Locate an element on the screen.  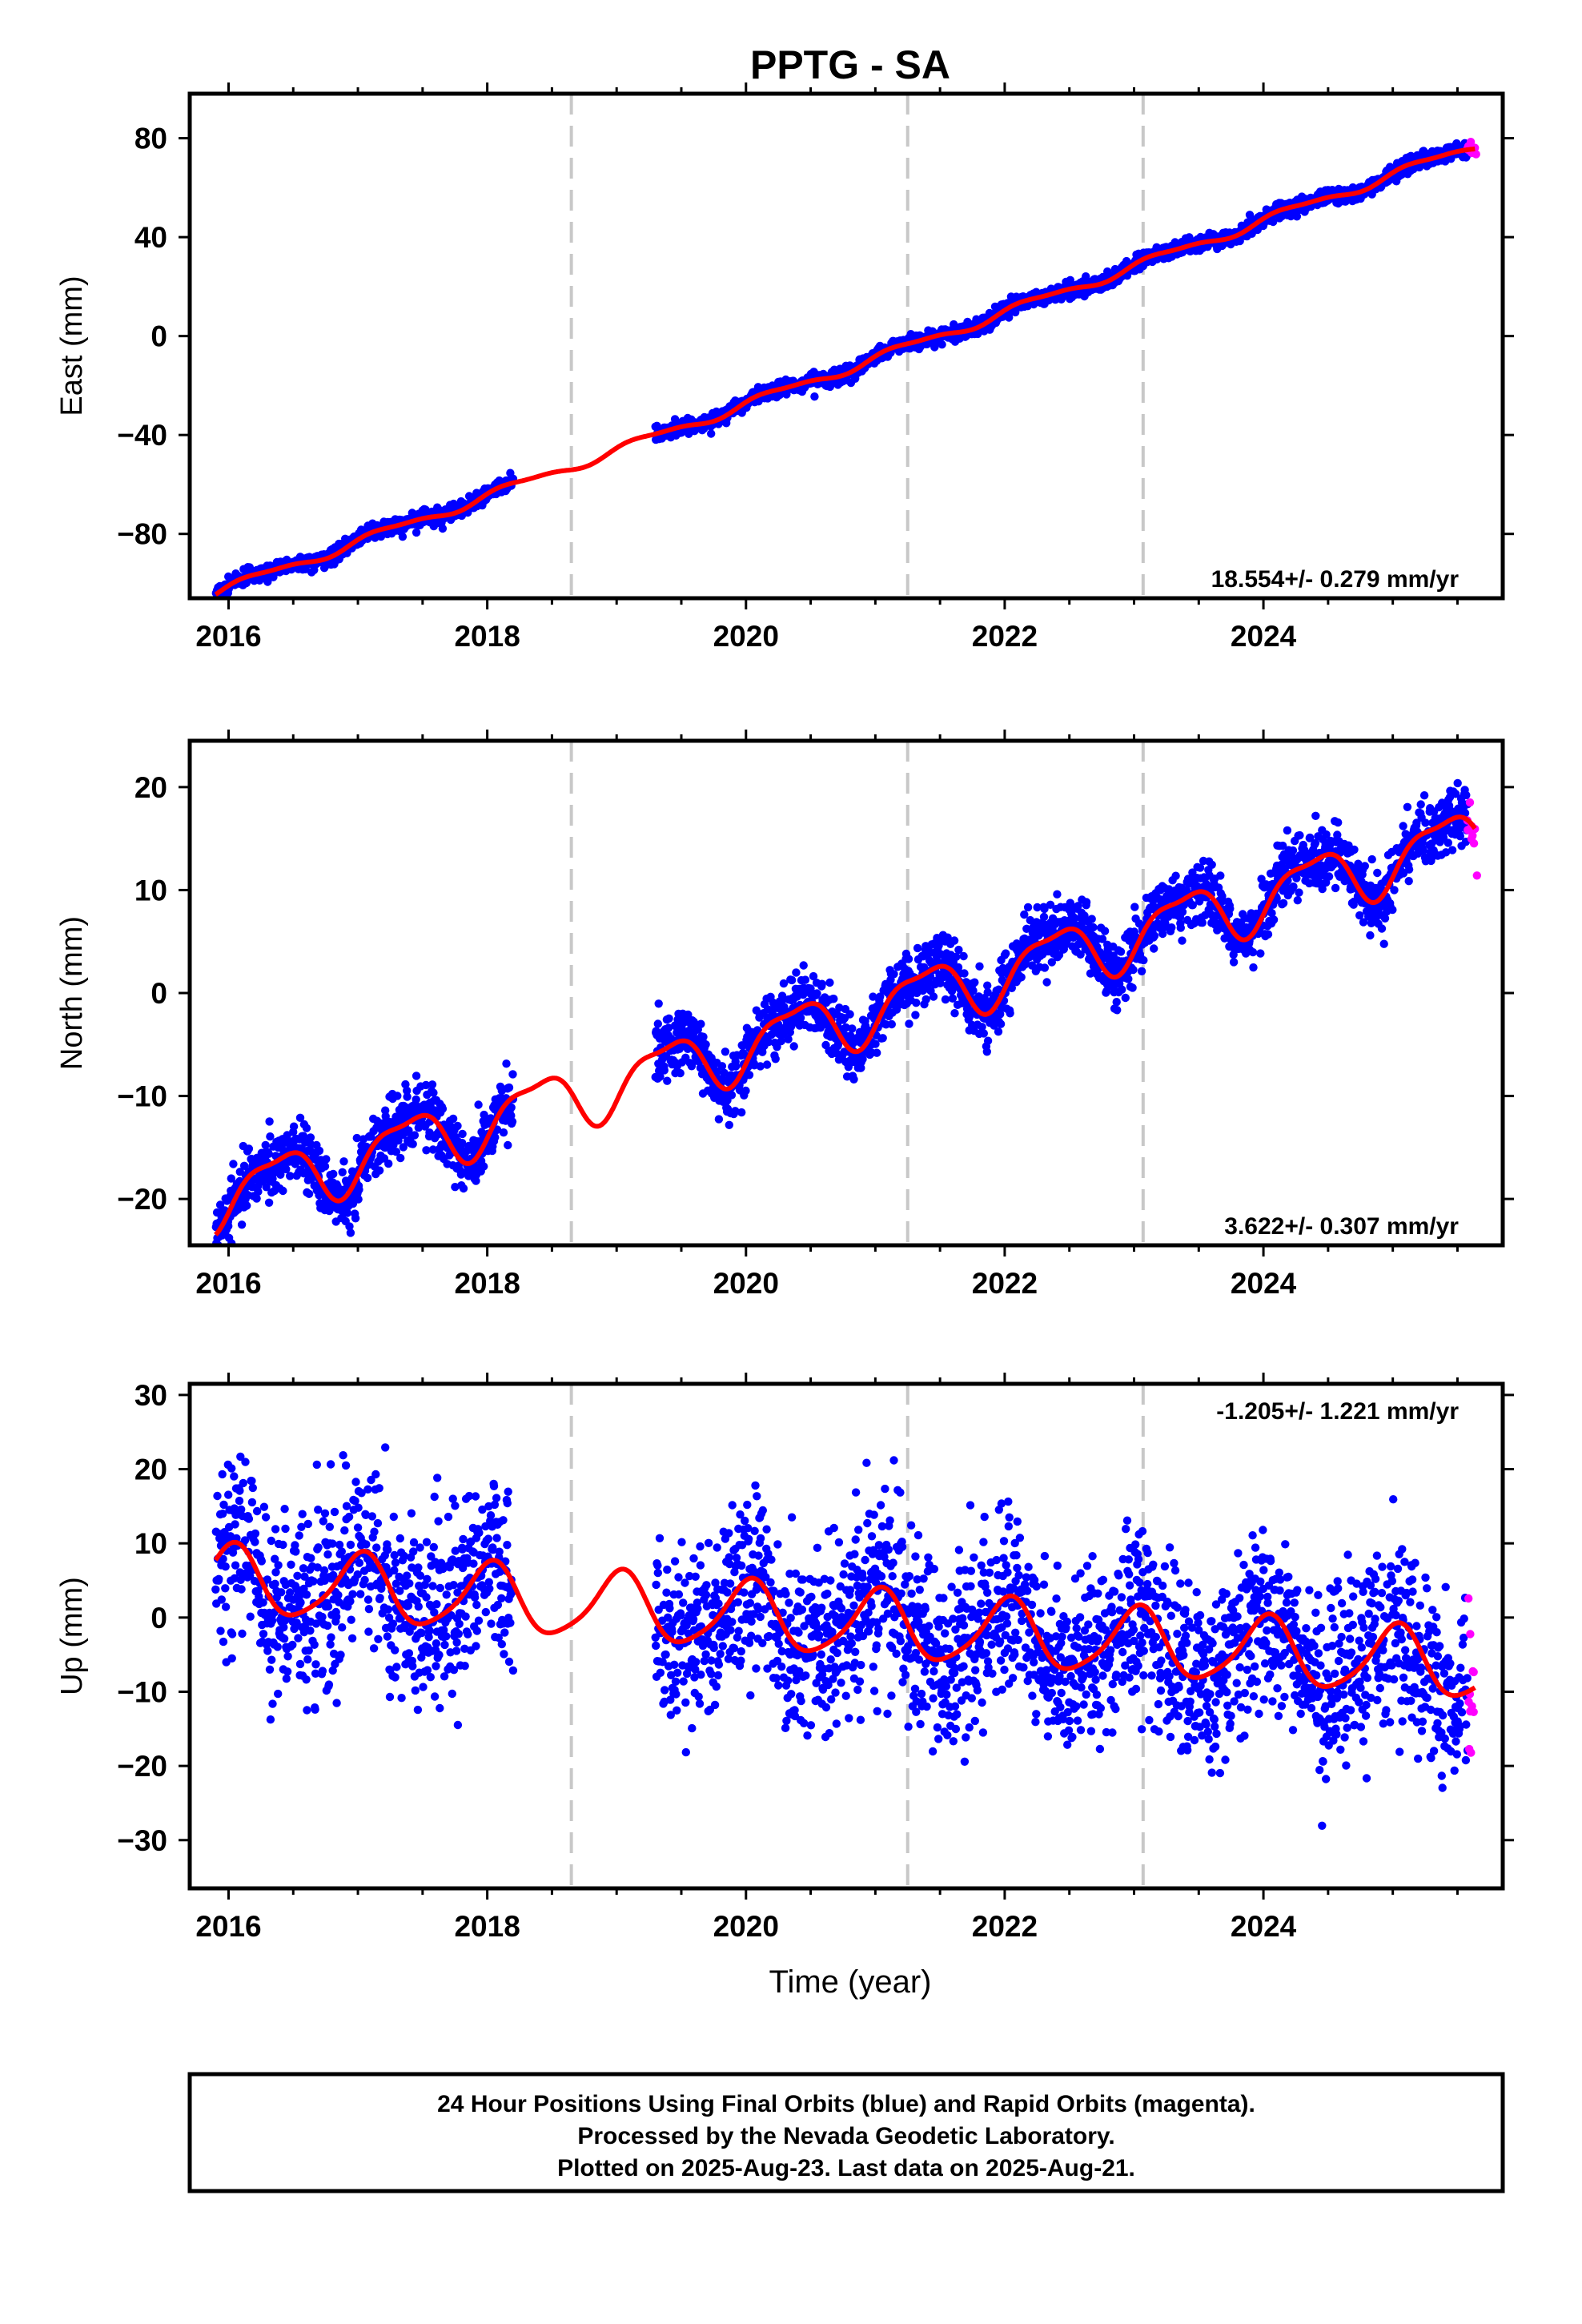
y-tick-label: 0 is located at coordinates (159, 336).